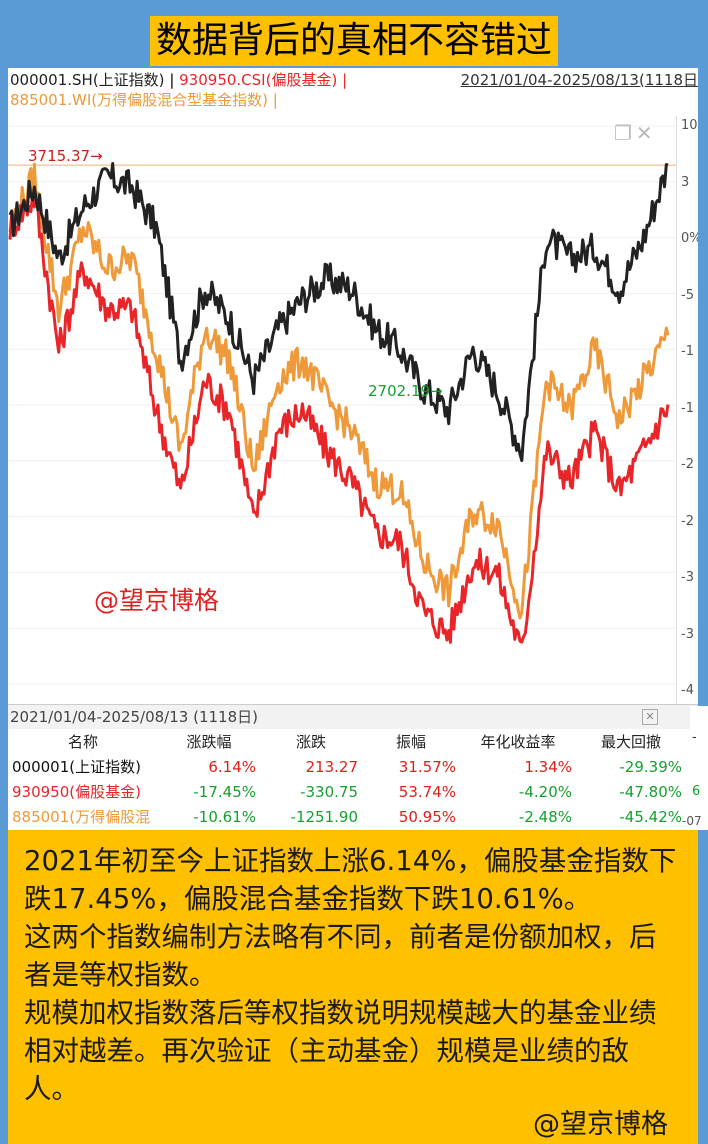 The image size is (708, 1144). What do you see at coordinates (82, 742) in the screenshot?
I see `col-header-name: 名称` at bounding box center [82, 742].